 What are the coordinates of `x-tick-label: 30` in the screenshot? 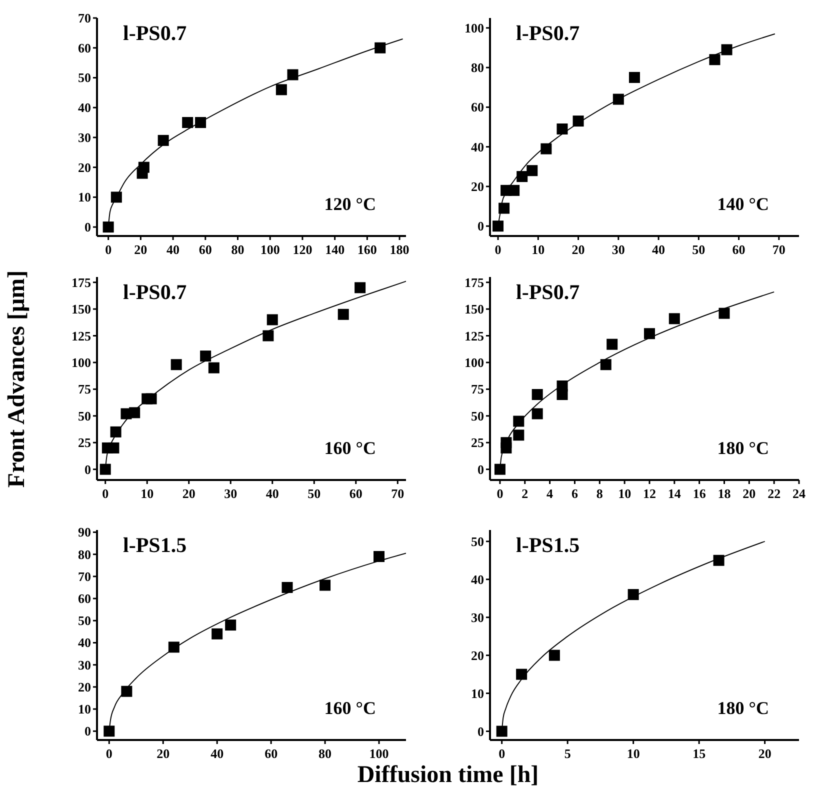 It's located at (231, 493).